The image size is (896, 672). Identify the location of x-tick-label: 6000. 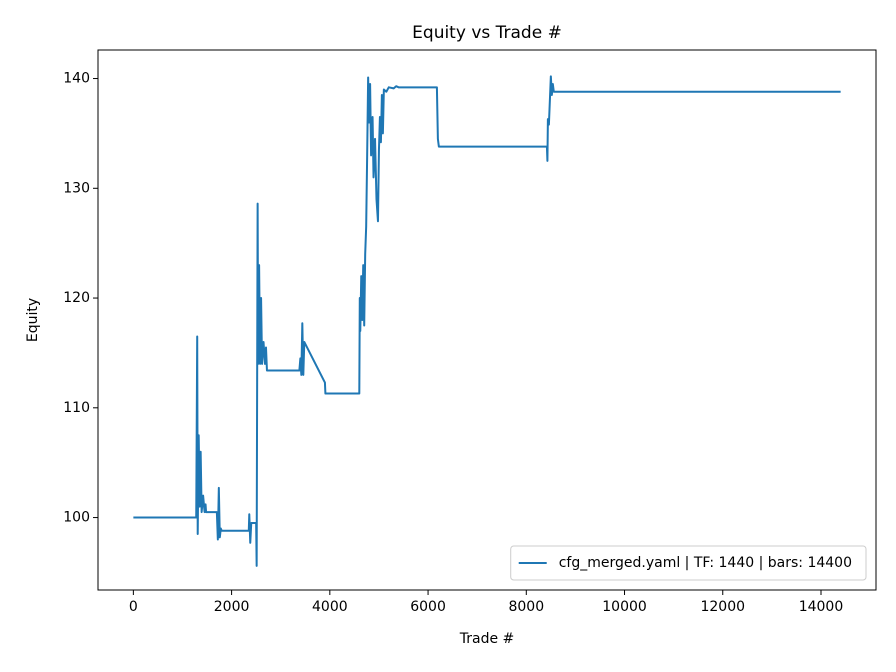
(428, 607).